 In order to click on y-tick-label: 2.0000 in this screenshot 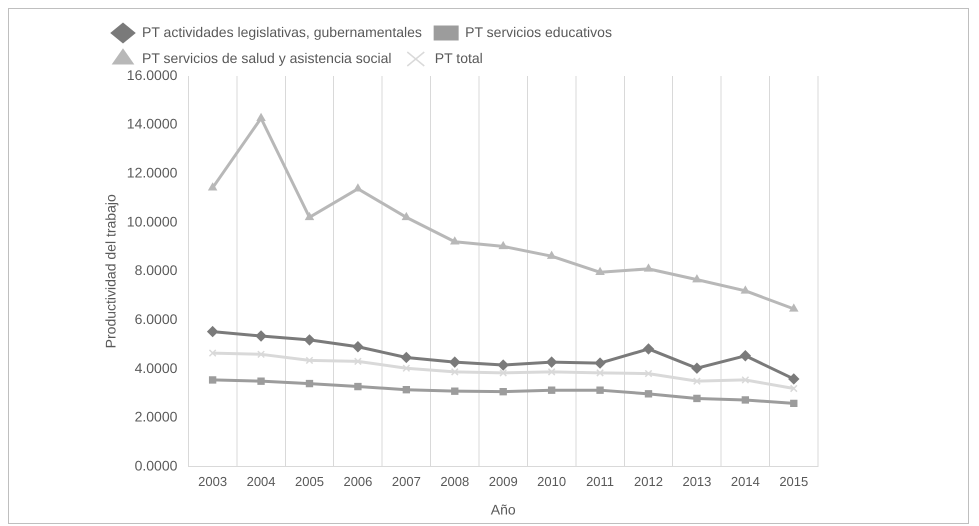, I will do `click(156, 416)`.